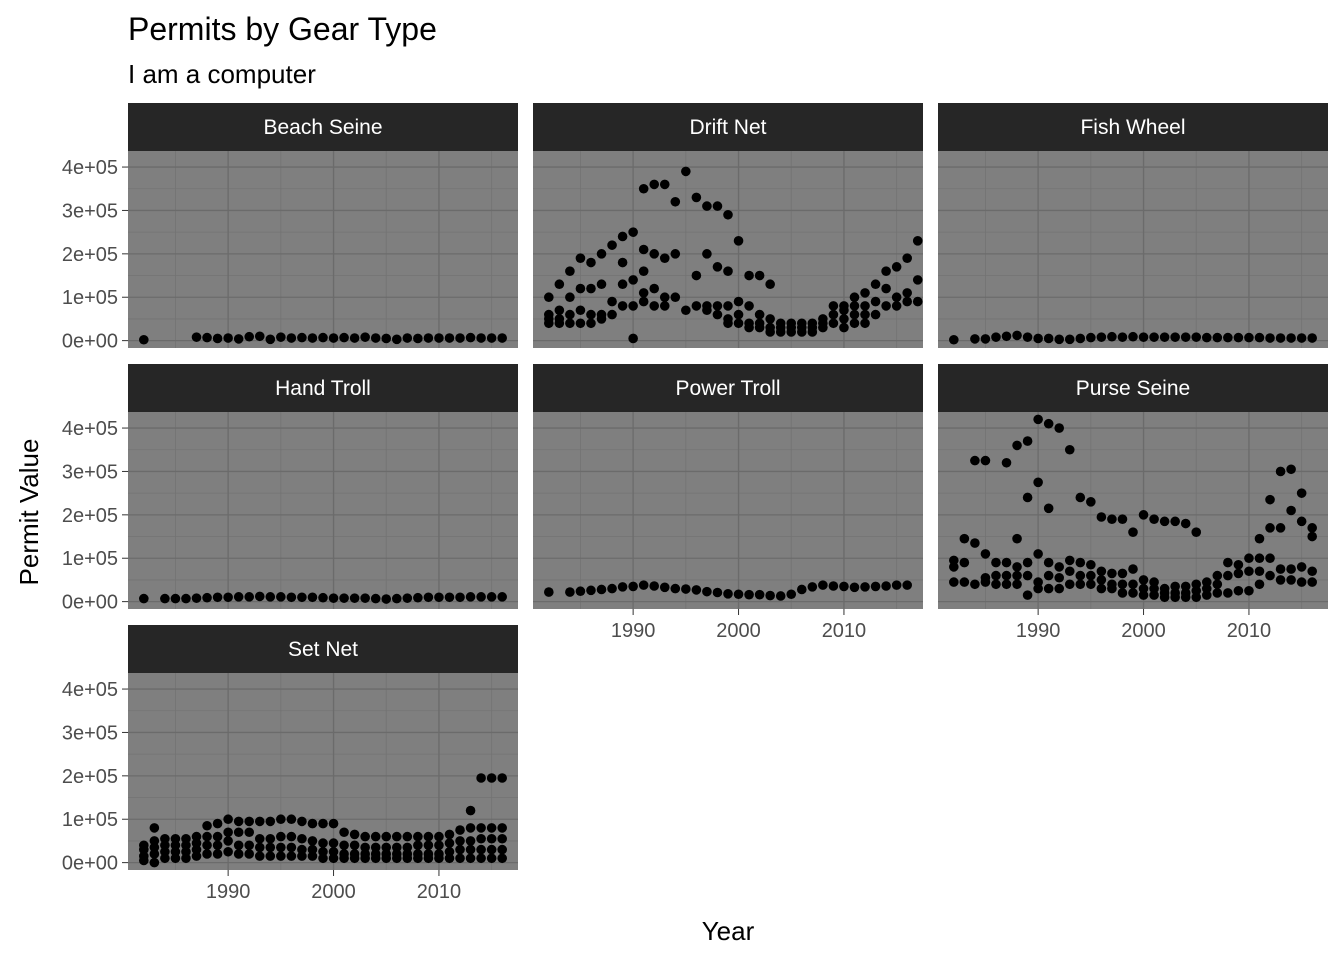 This screenshot has height=960, width=1344. I want to click on y-tick-label: 0e+00, so click(90, 864).